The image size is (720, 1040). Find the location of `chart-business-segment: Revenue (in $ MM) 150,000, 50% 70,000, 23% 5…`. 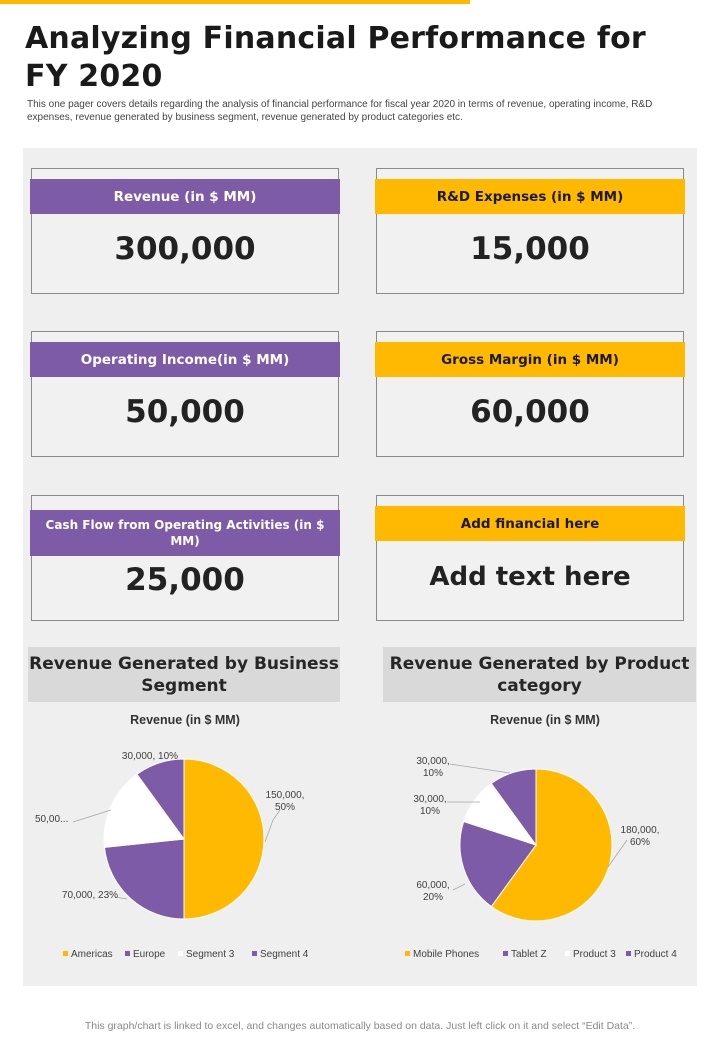

chart-business-segment: Revenue (in $ MM) 150,000, 50% 70,000, 23% 5… is located at coordinates (172, 836).